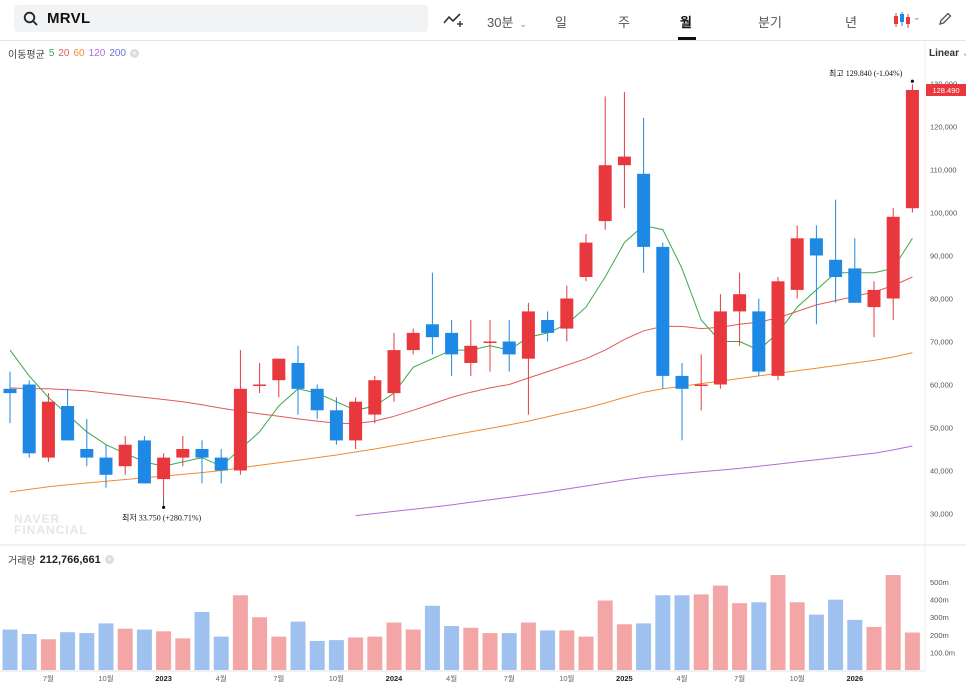 This screenshot has width=966, height=685. Describe the element at coordinates (624, 22) in the screenshot. I see `tab-week: 주` at that location.